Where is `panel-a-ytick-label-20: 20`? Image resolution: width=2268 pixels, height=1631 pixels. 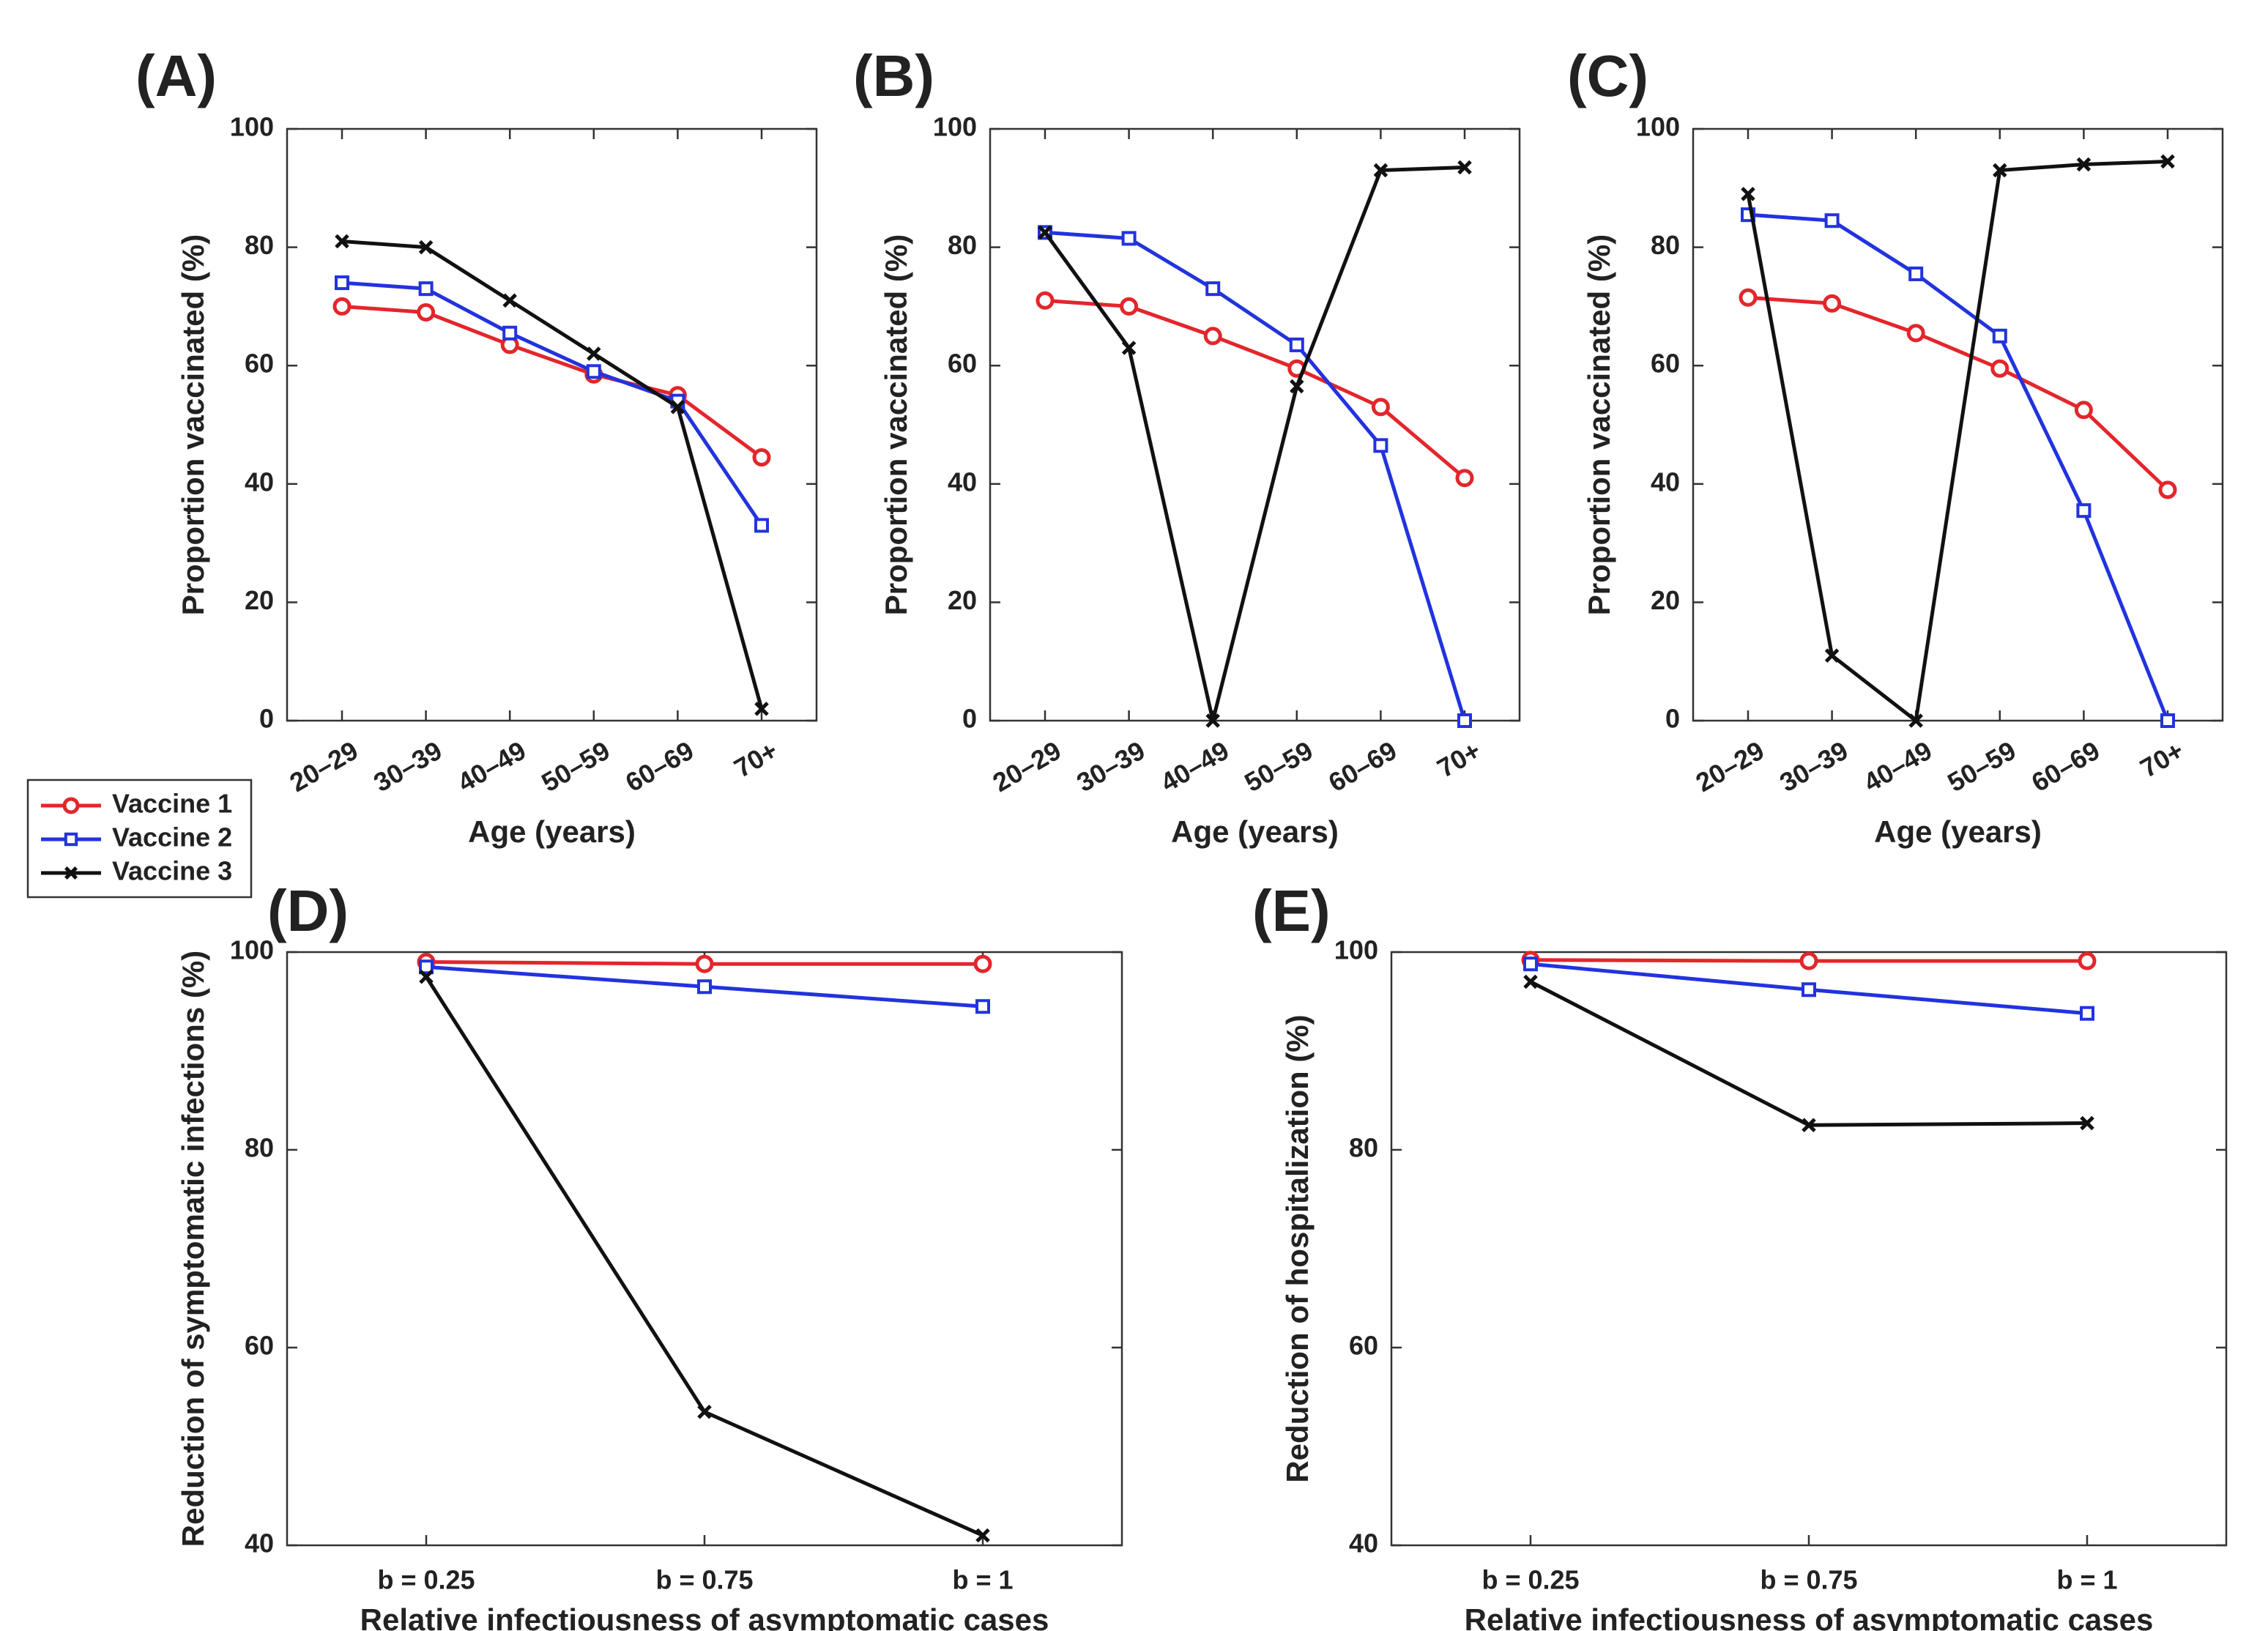
panel-a-ytick-label-20: 20 is located at coordinates (259, 600).